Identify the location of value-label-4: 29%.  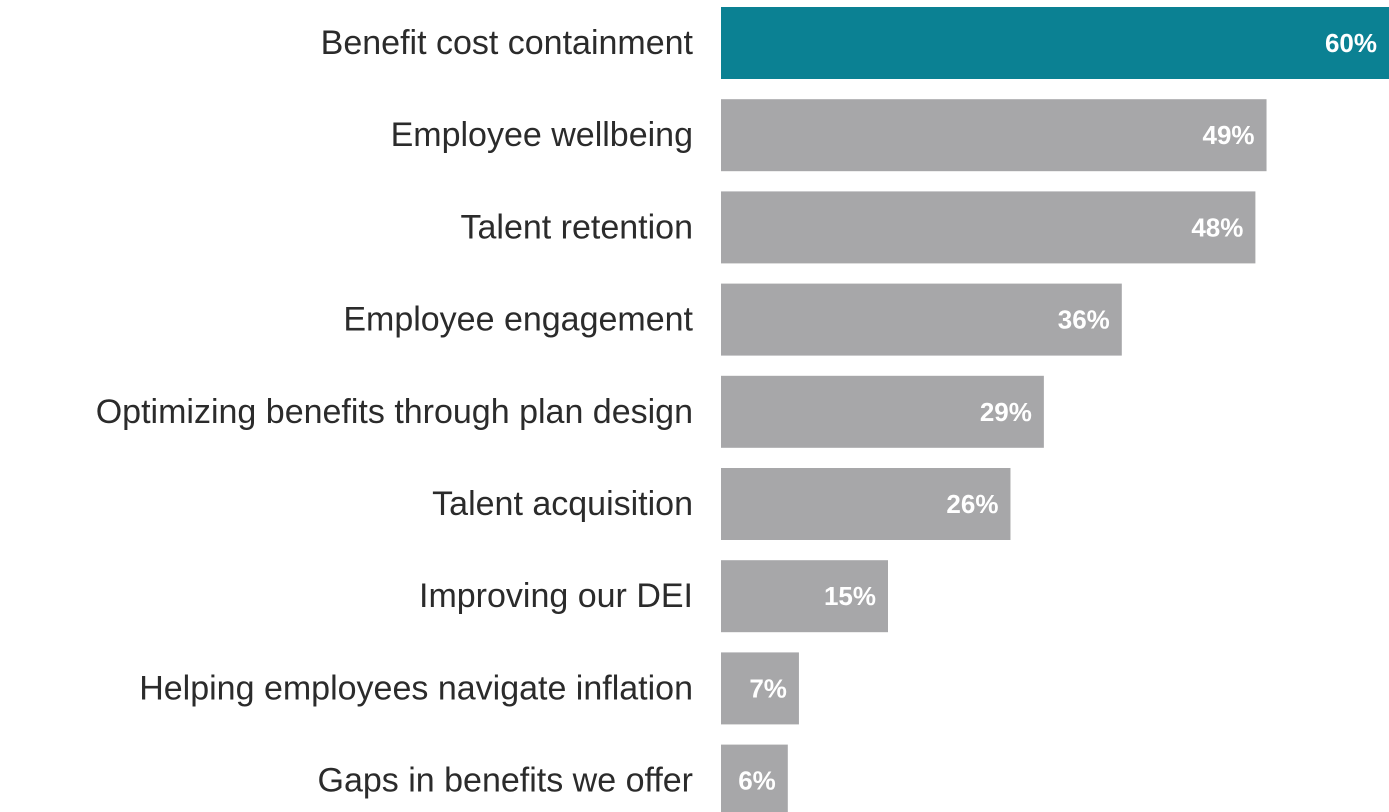
(1006, 412).